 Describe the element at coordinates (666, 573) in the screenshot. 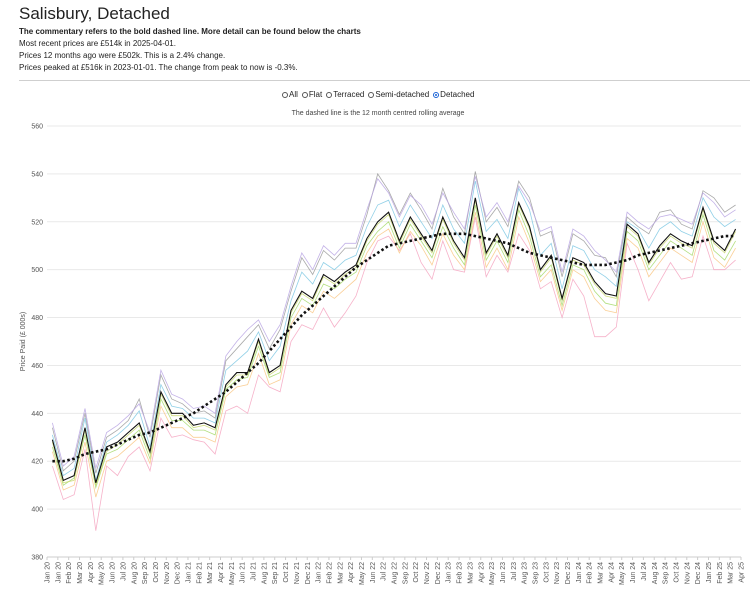

I see `x-tick-label: Sep 24` at that location.